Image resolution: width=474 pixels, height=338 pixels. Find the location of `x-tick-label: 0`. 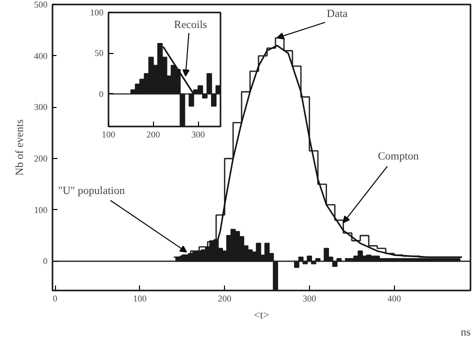

x-tick-label: 0 is located at coordinates (55, 299).